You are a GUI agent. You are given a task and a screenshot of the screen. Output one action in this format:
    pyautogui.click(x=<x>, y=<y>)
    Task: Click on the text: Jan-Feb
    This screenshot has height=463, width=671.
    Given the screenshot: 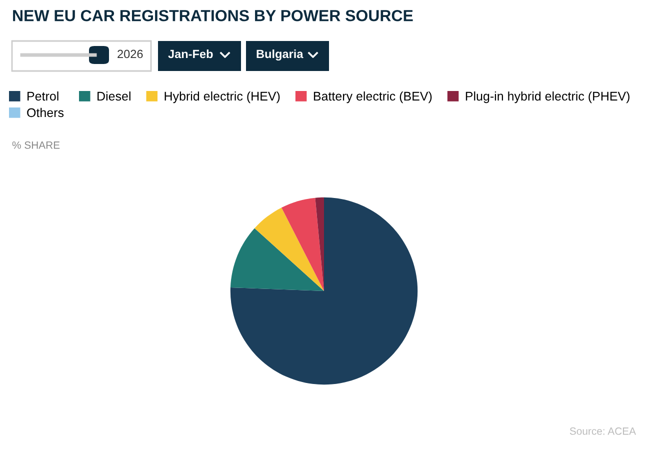 What is the action you would take?
    pyautogui.click(x=190, y=54)
    